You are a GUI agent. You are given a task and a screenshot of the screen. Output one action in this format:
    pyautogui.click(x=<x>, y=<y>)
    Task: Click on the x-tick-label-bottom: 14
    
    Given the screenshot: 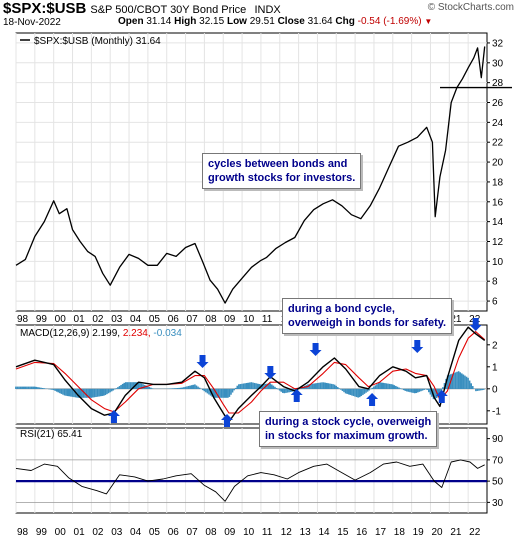 What is the action you would take?
    pyautogui.click(x=324, y=532)
    